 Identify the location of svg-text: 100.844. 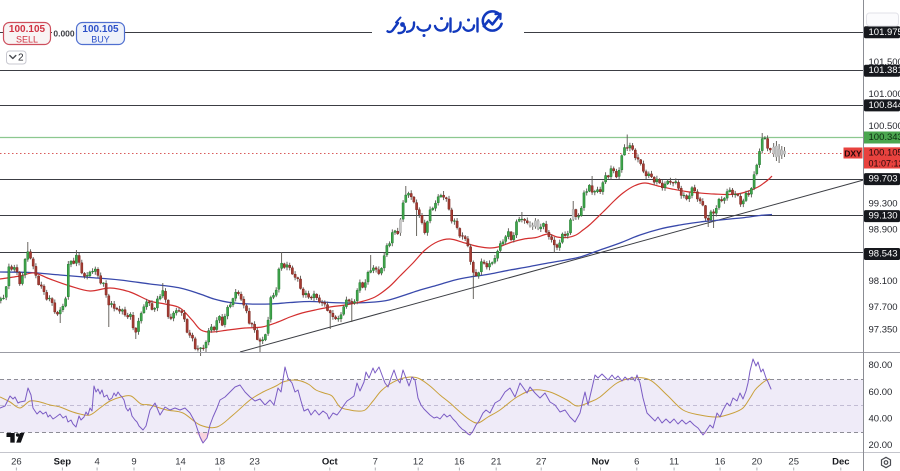
(884, 105).